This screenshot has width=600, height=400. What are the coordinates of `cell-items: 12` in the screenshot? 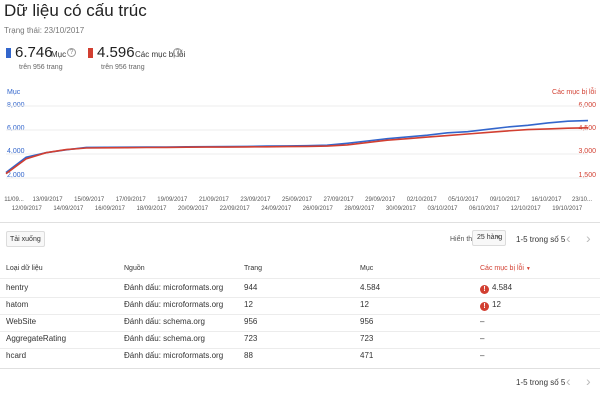 It's located at (364, 304).